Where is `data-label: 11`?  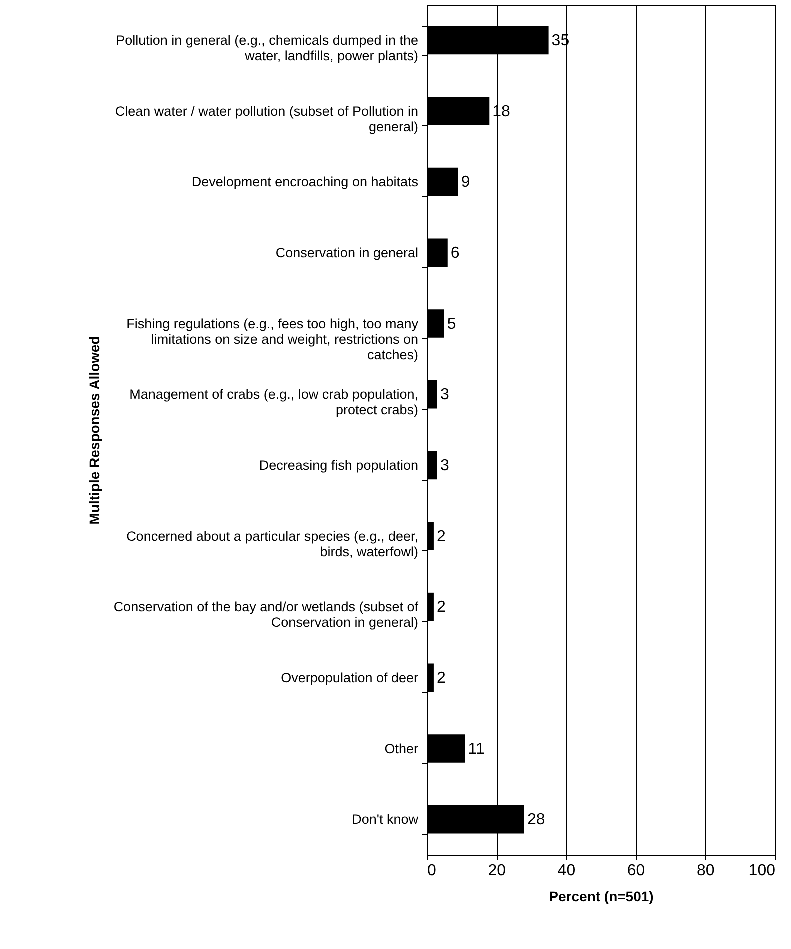
data-label: 11 is located at coordinates (476, 749).